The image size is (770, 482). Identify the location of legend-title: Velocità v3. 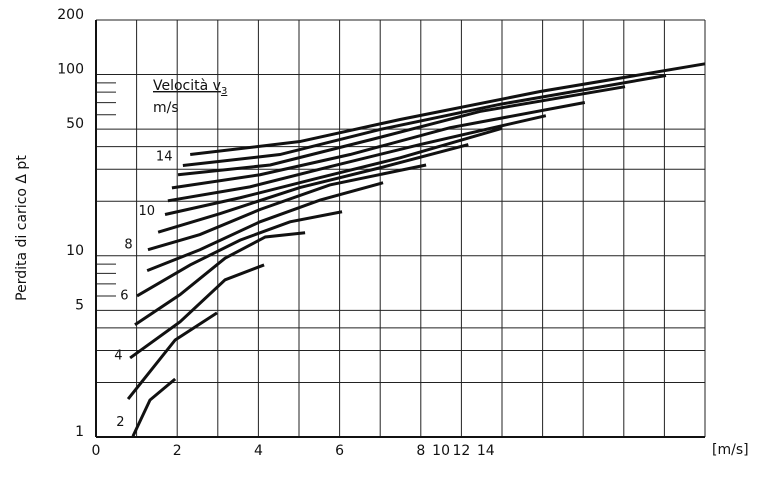
(190, 87).